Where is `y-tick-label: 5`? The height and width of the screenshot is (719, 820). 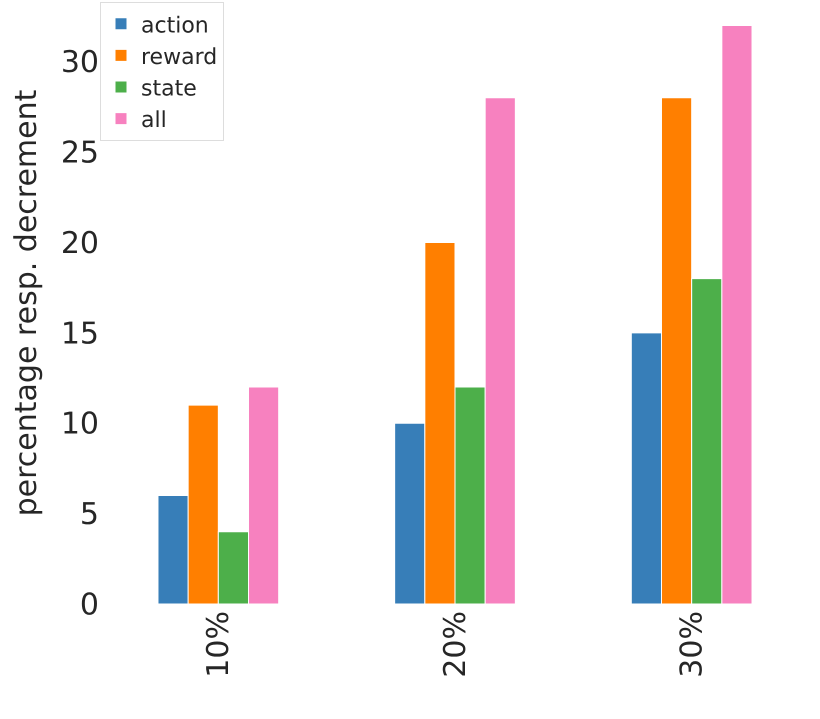
y-tick-label: 5 is located at coordinates (89, 514).